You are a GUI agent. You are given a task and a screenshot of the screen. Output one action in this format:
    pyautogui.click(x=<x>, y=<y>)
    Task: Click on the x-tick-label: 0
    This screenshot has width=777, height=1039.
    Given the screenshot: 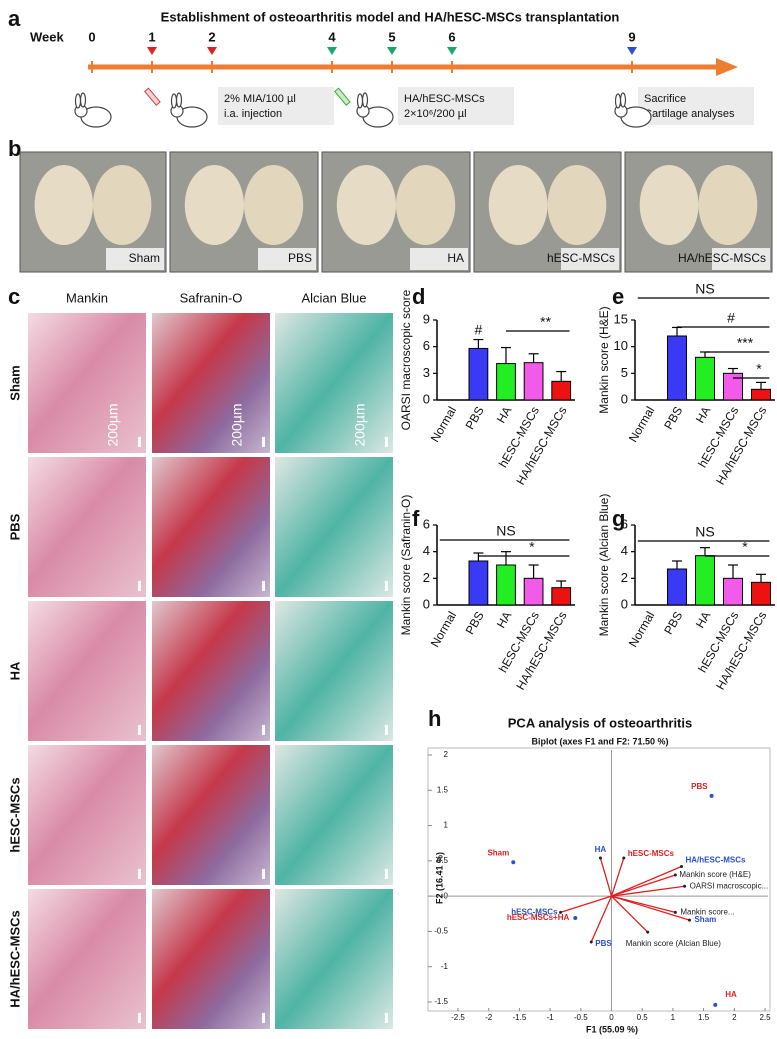 What is the action you would take?
    pyautogui.click(x=611, y=1017)
    